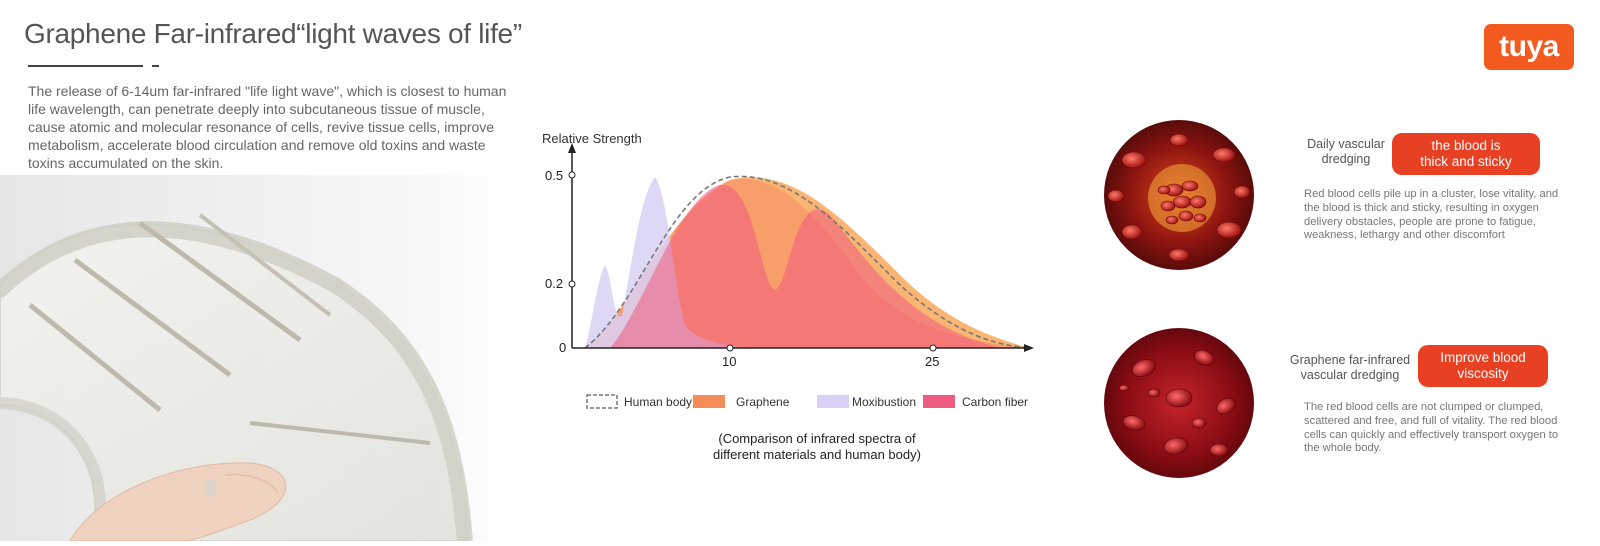  What do you see at coordinates (884, 402) in the screenshot?
I see `legend-label-moxibustion: Moxibustion` at bounding box center [884, 402].